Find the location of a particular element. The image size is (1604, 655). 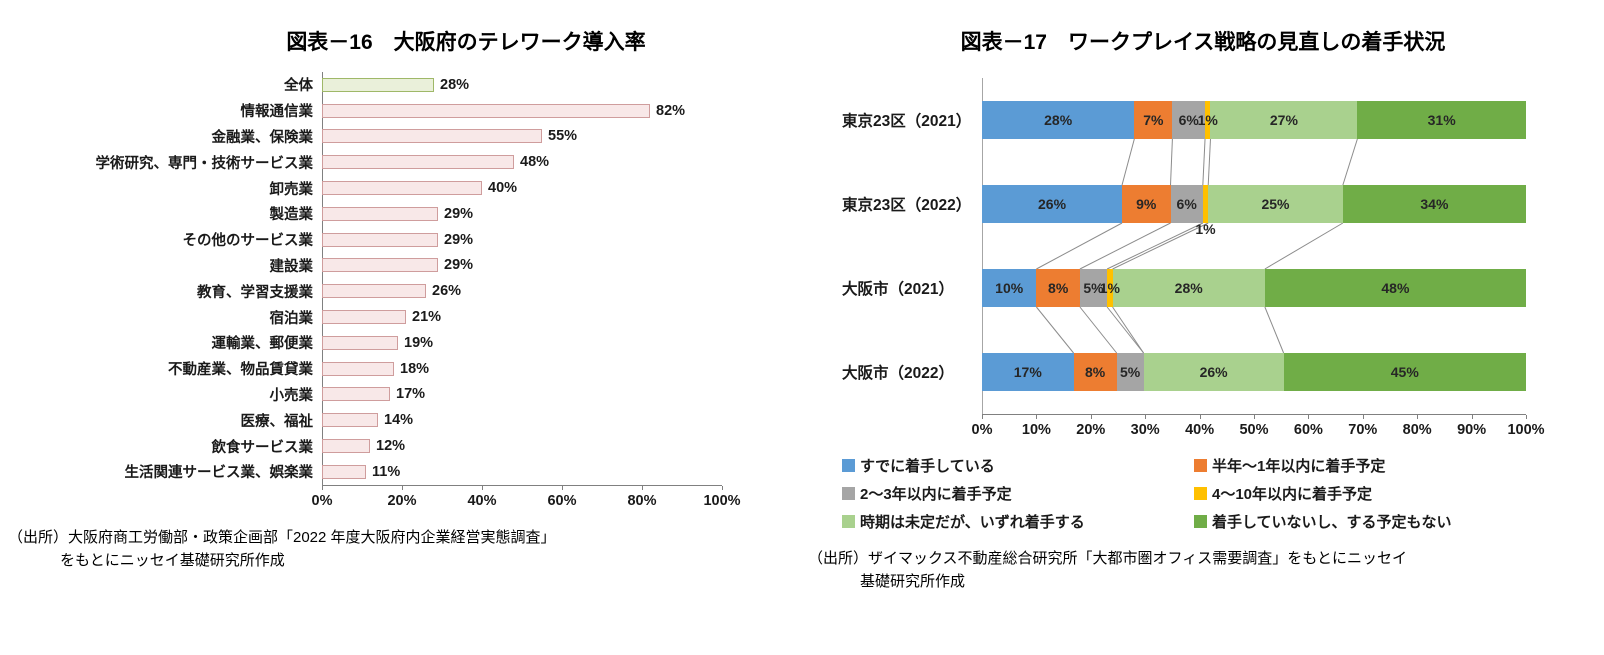

segment-value-label: 45% is located at coordinates (1404, 372).